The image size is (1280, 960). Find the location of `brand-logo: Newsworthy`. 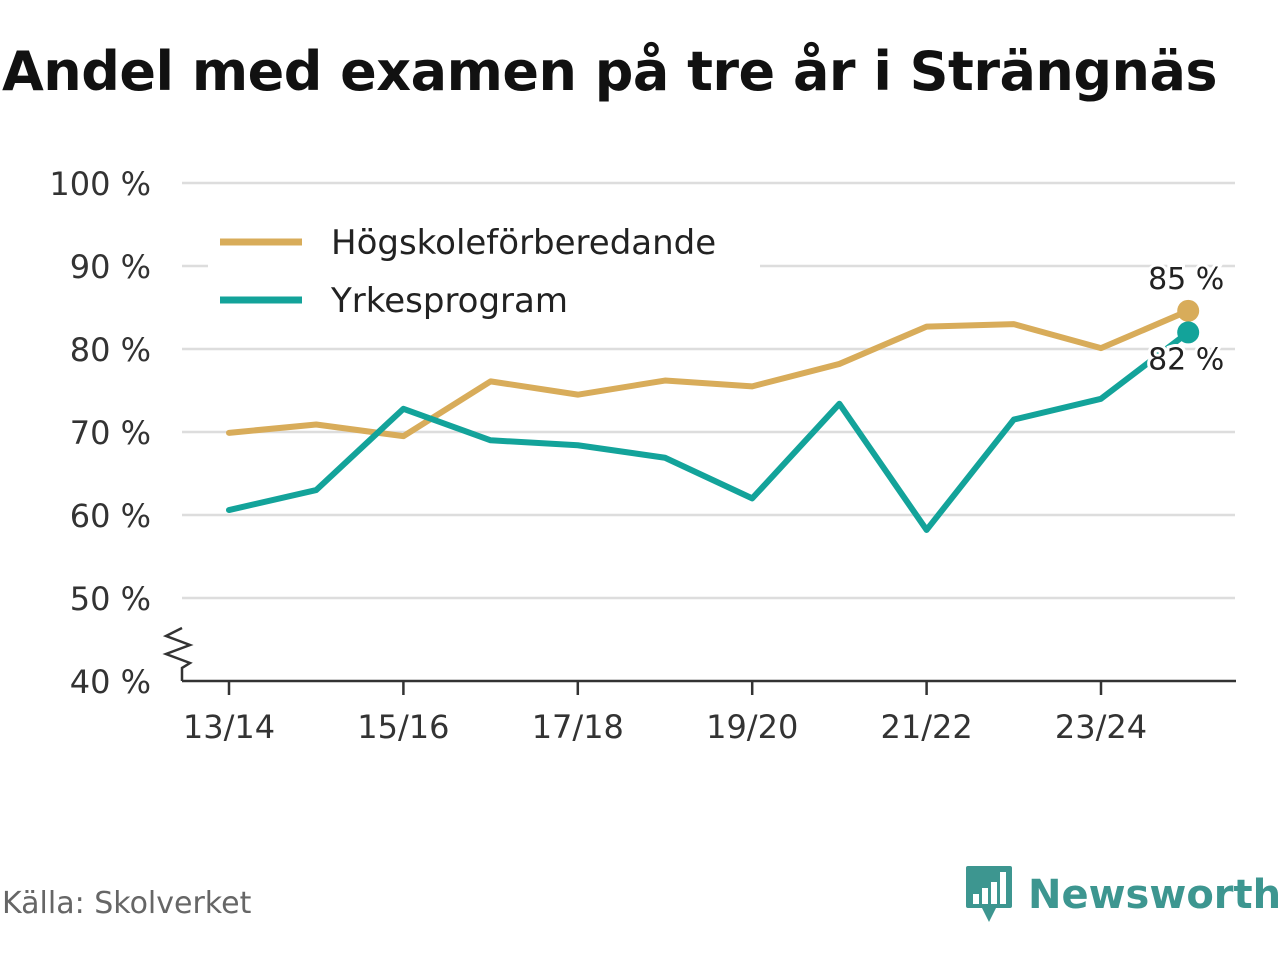

brand-logo: Newsworthy is located at coordinates (1122, 895).